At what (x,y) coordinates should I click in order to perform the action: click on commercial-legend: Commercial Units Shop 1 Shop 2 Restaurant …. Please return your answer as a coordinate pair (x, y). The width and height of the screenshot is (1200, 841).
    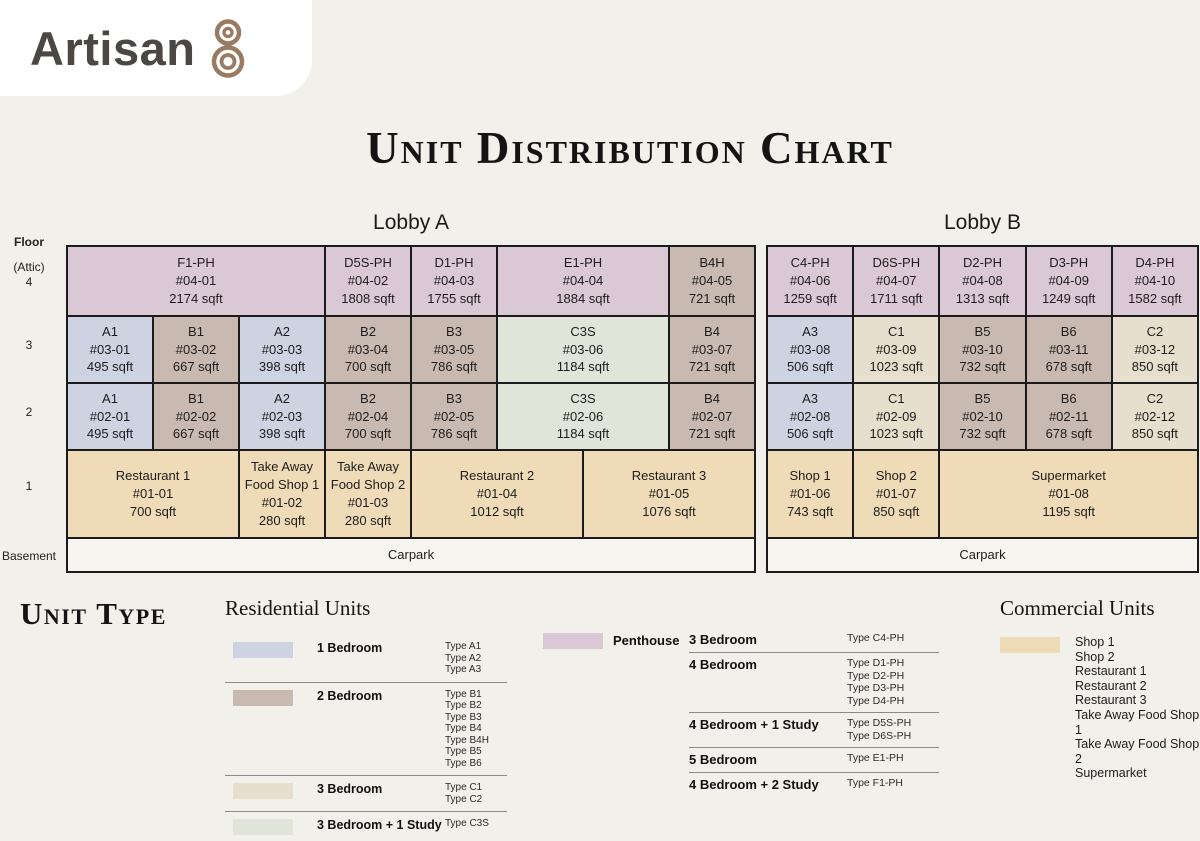
    Looking at the image, I should click on (1100, 688).